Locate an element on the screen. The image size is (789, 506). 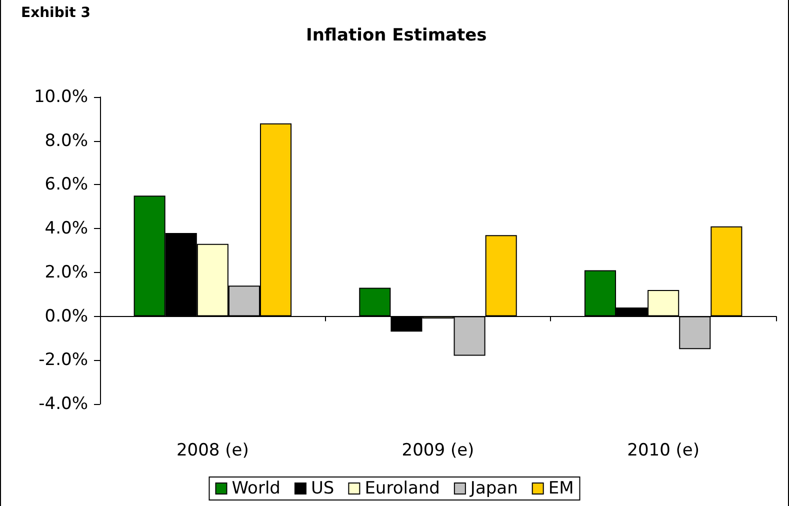
y-tick-label: -4.0% is located at coordinates (63, 404).